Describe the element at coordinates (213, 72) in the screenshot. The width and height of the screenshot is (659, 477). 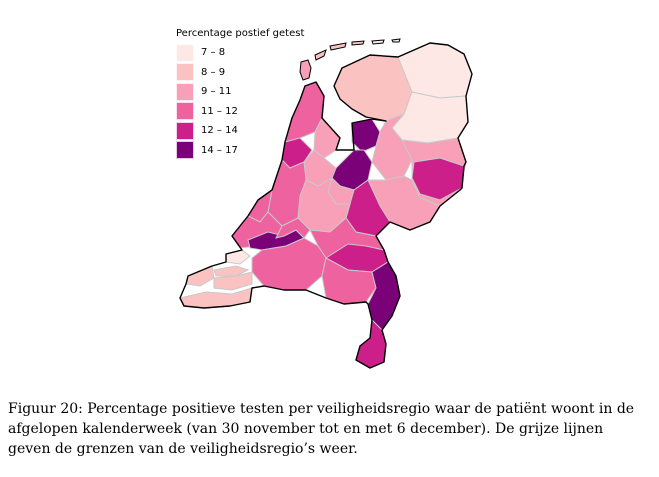
I see `legend-label: 8 – 9` at that location.